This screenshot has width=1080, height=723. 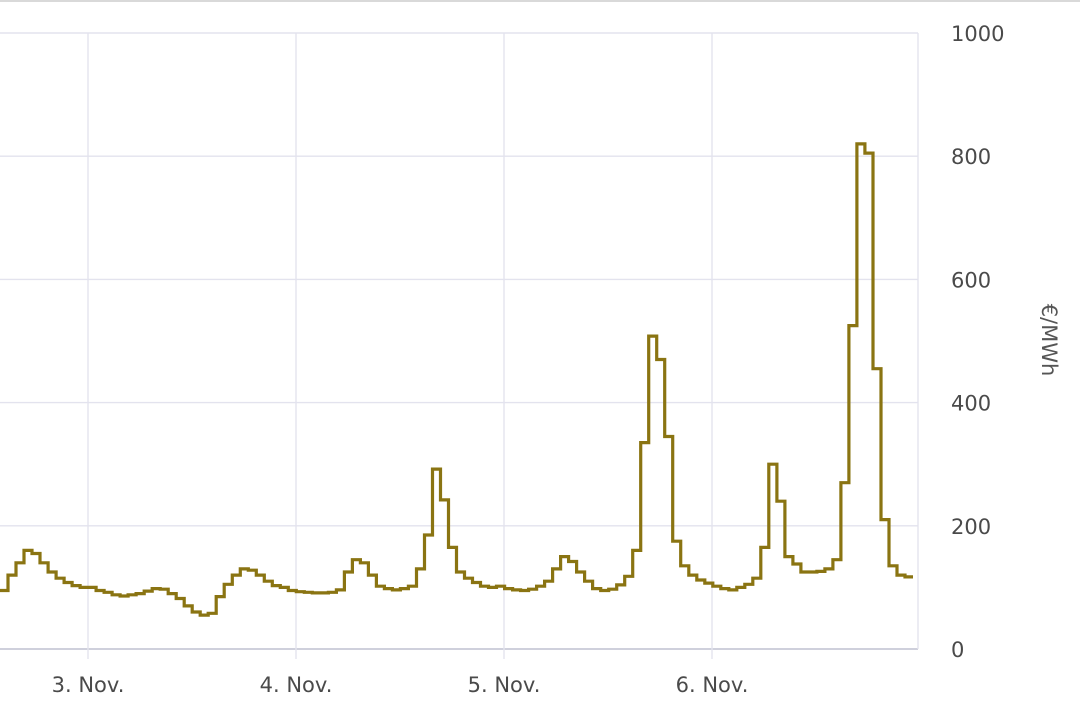 I want to click on y-axis-labels: 0 200 400 600 800 1000, so click(x=977, y=342).